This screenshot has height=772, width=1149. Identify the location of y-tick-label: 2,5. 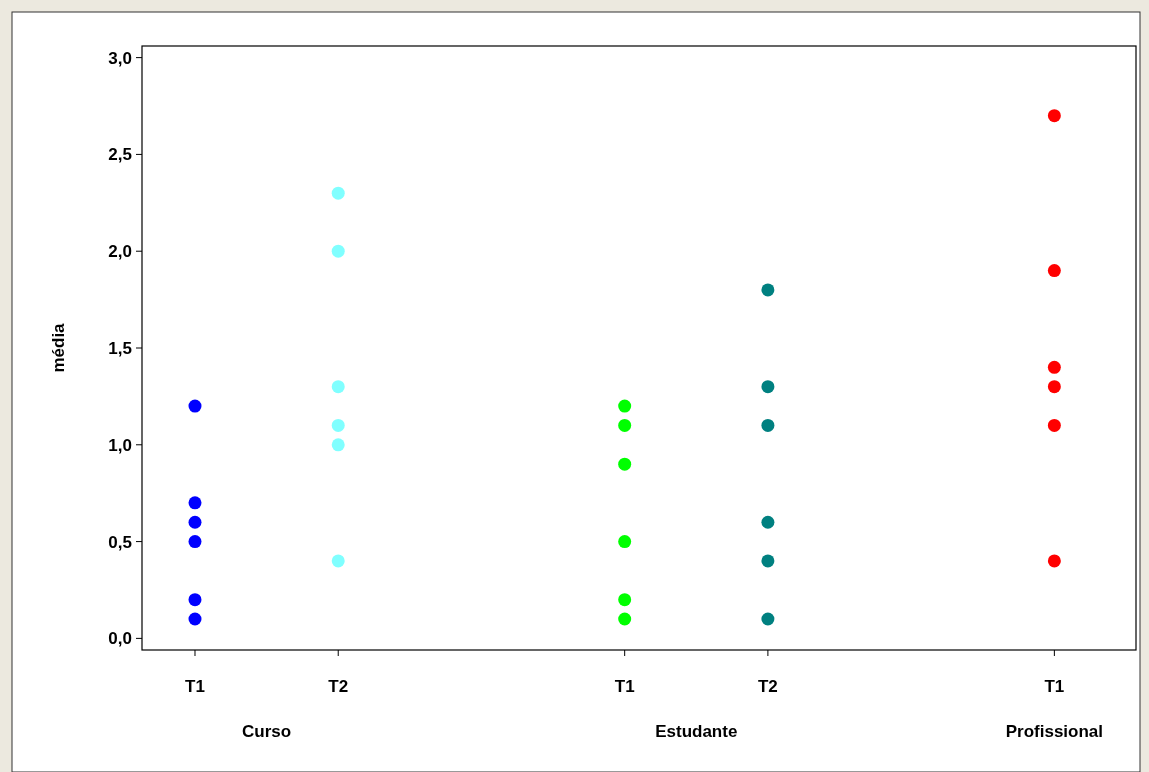
(120, 155).